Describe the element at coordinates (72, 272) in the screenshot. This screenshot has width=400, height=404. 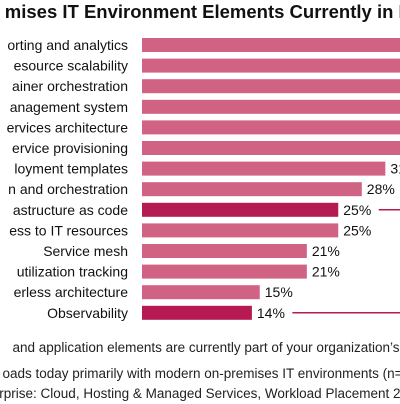
I see `category-label: utilization tracking` at that location.